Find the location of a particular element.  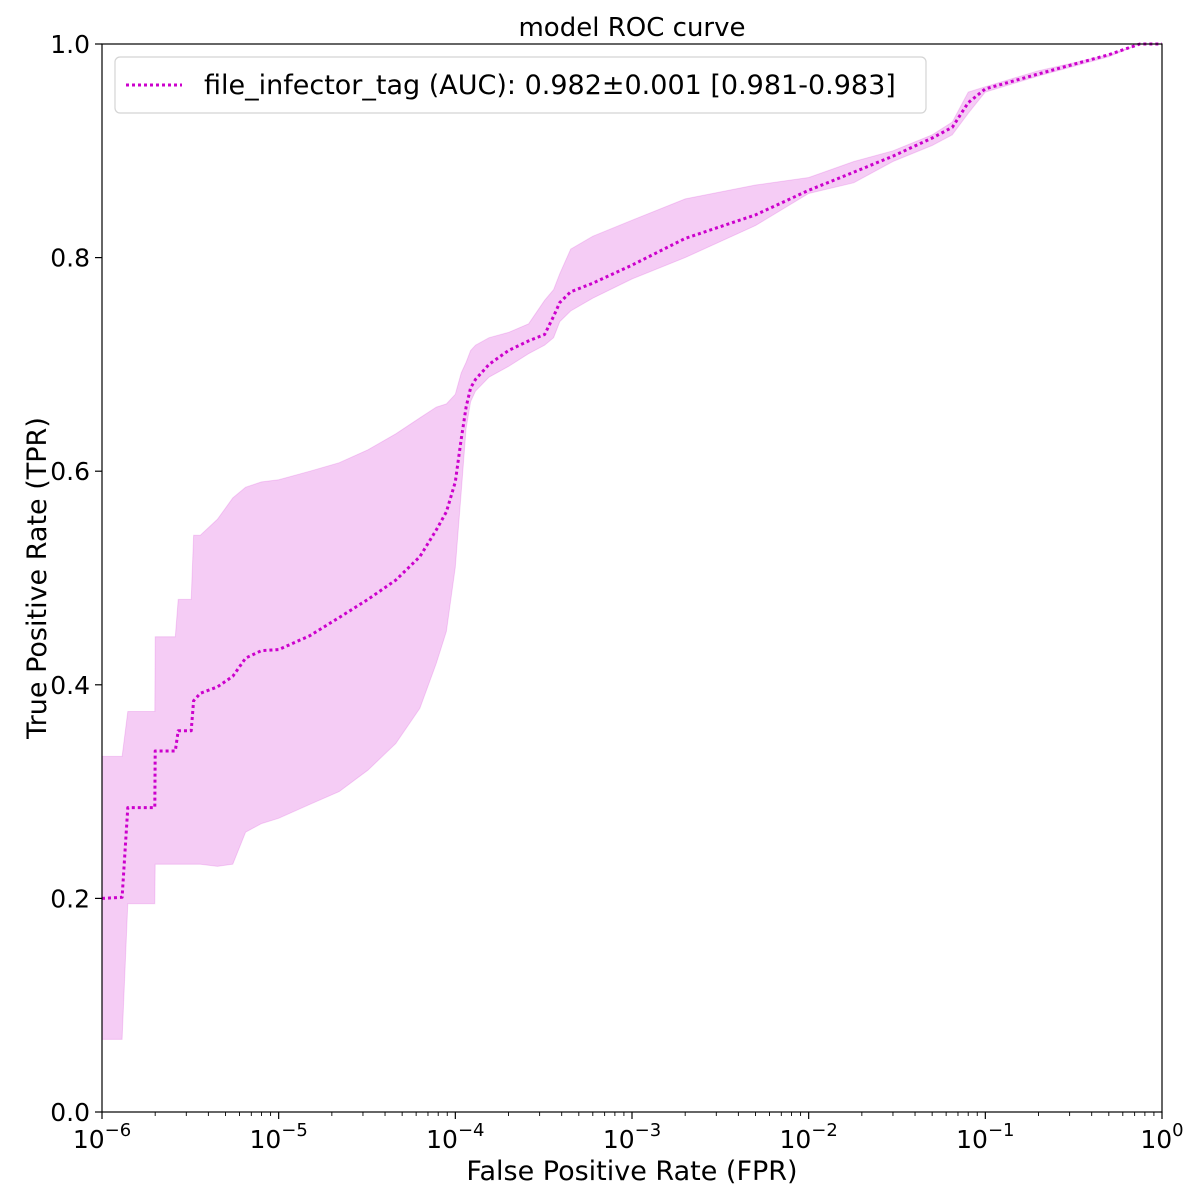

x-tick-exponent: −5 is located at coordinates (294, 1130).